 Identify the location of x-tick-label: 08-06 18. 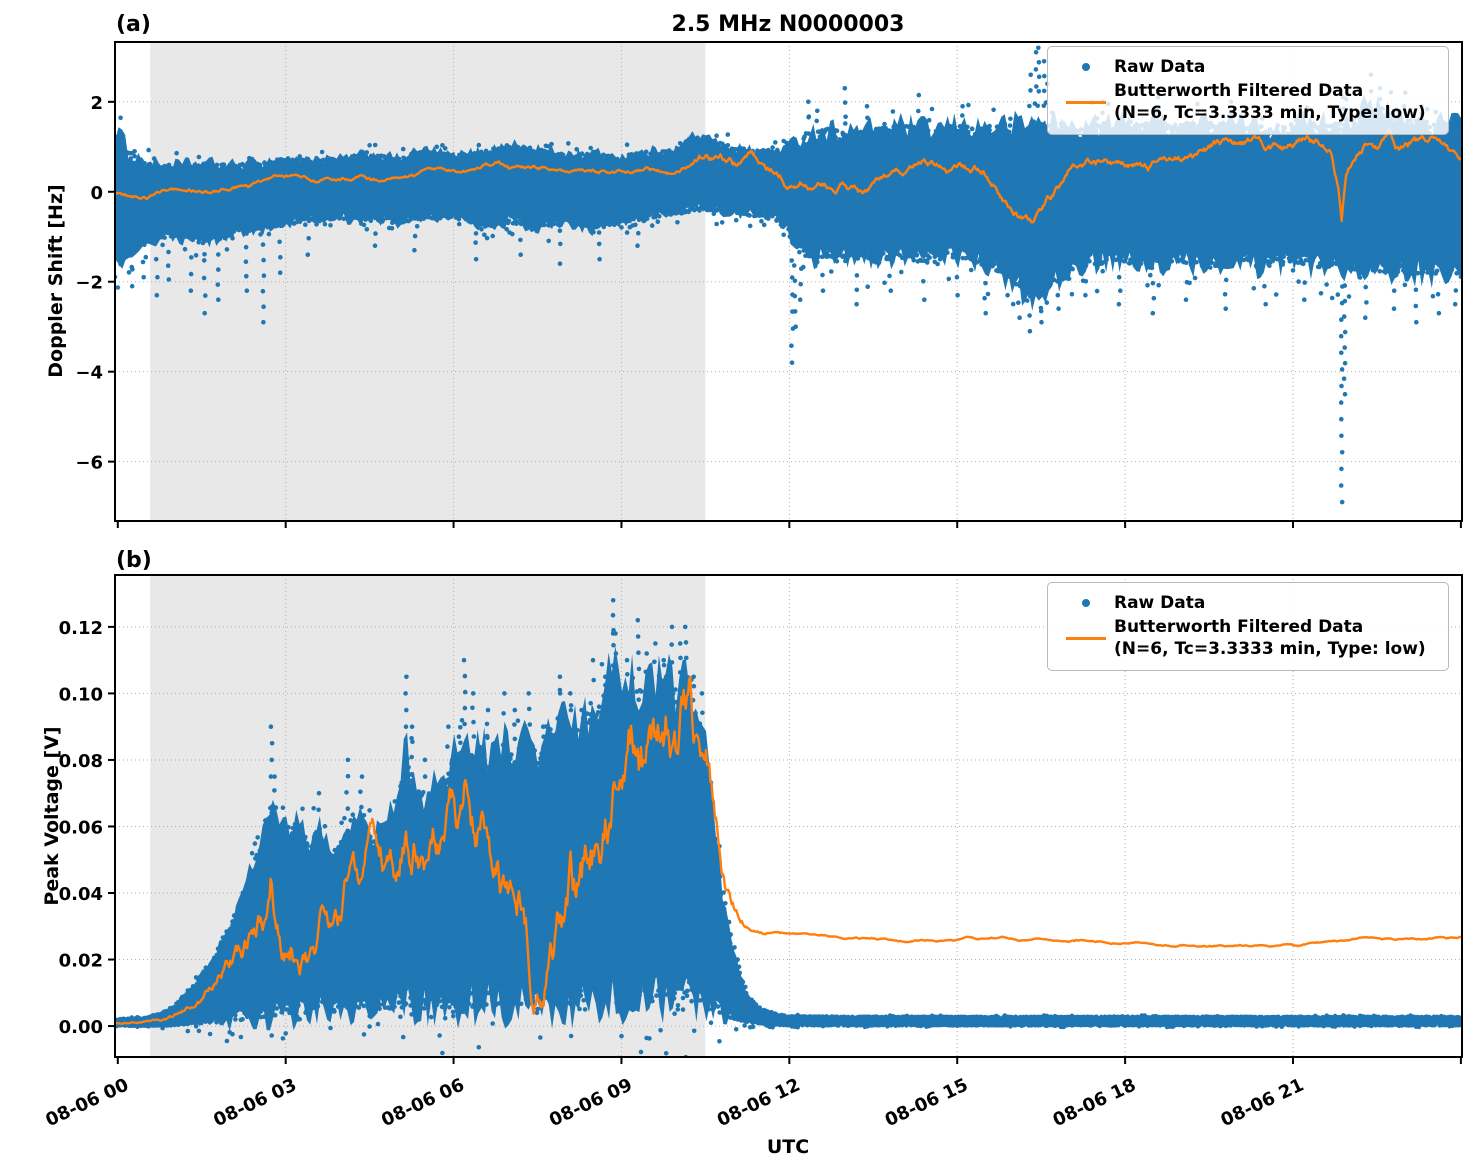
(1094, 1102).